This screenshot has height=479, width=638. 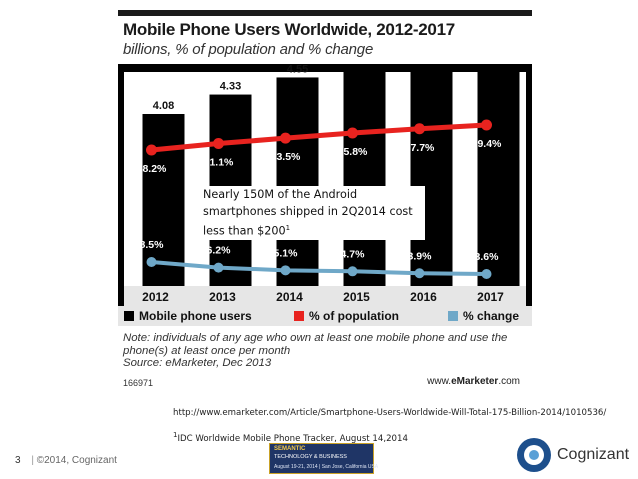 I want to click on change-point-2013, so click(x=218, y=267).